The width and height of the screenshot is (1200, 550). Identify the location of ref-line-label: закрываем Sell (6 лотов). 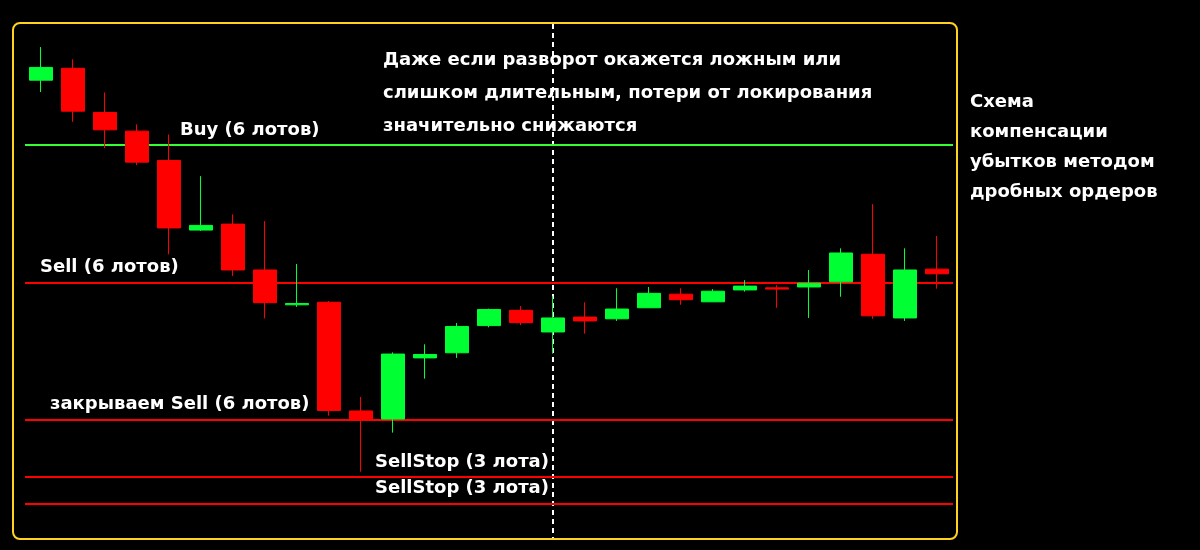
(180, 403).